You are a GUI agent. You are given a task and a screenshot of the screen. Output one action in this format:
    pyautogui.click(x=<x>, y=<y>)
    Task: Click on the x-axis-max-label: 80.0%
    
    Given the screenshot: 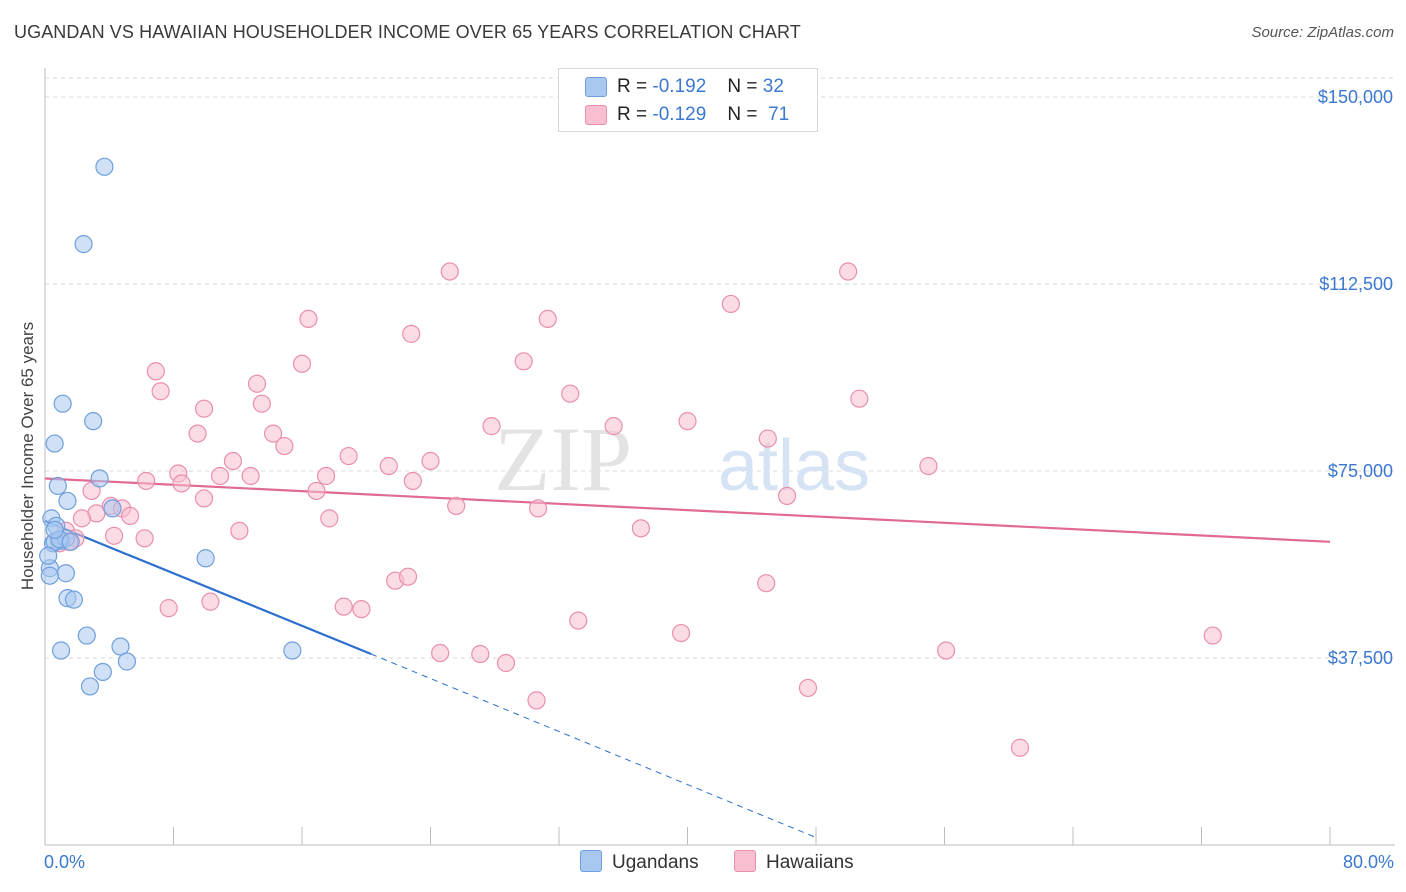 What is the action you would take?
    pyautogui.click(x=1368, y=862)
    